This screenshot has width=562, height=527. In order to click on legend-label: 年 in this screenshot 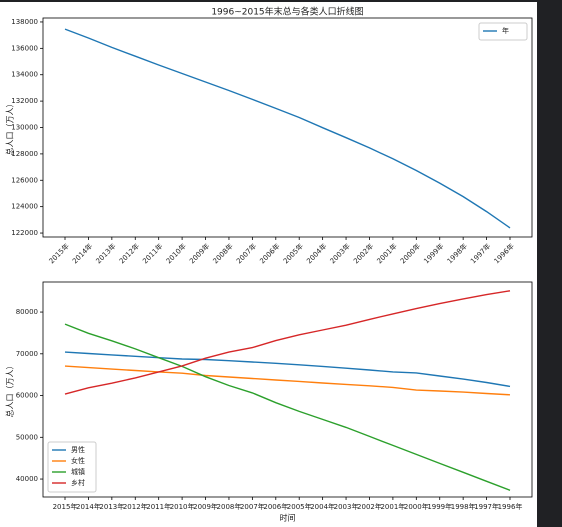, I will do `click(505, 30)`.